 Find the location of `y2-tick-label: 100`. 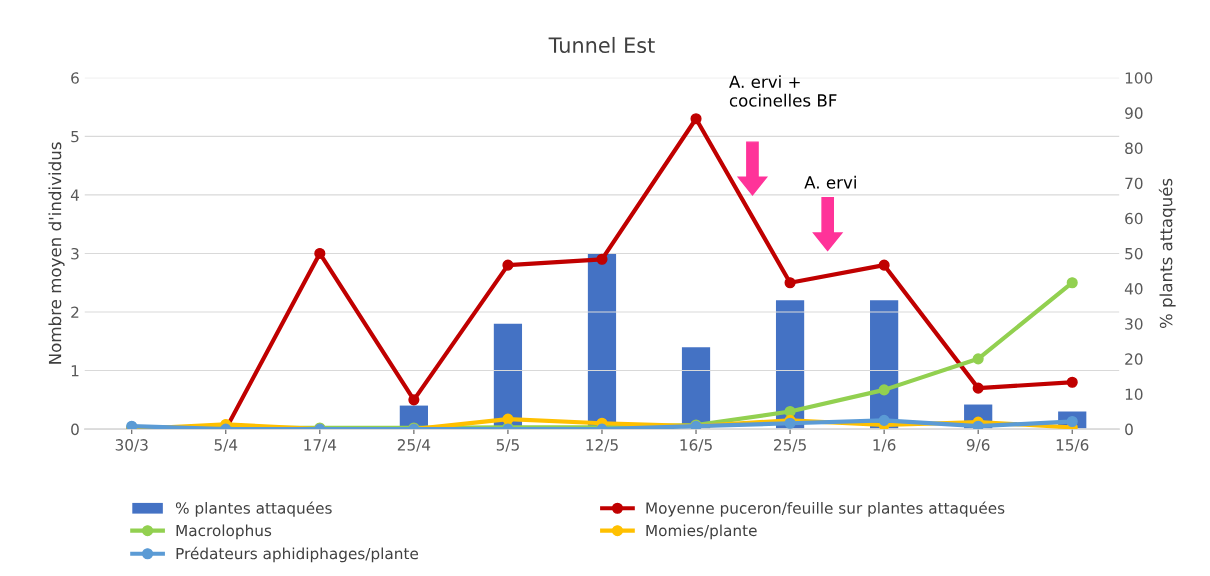

y2-tick-label: 100 is located at coordinates (1139, 78).